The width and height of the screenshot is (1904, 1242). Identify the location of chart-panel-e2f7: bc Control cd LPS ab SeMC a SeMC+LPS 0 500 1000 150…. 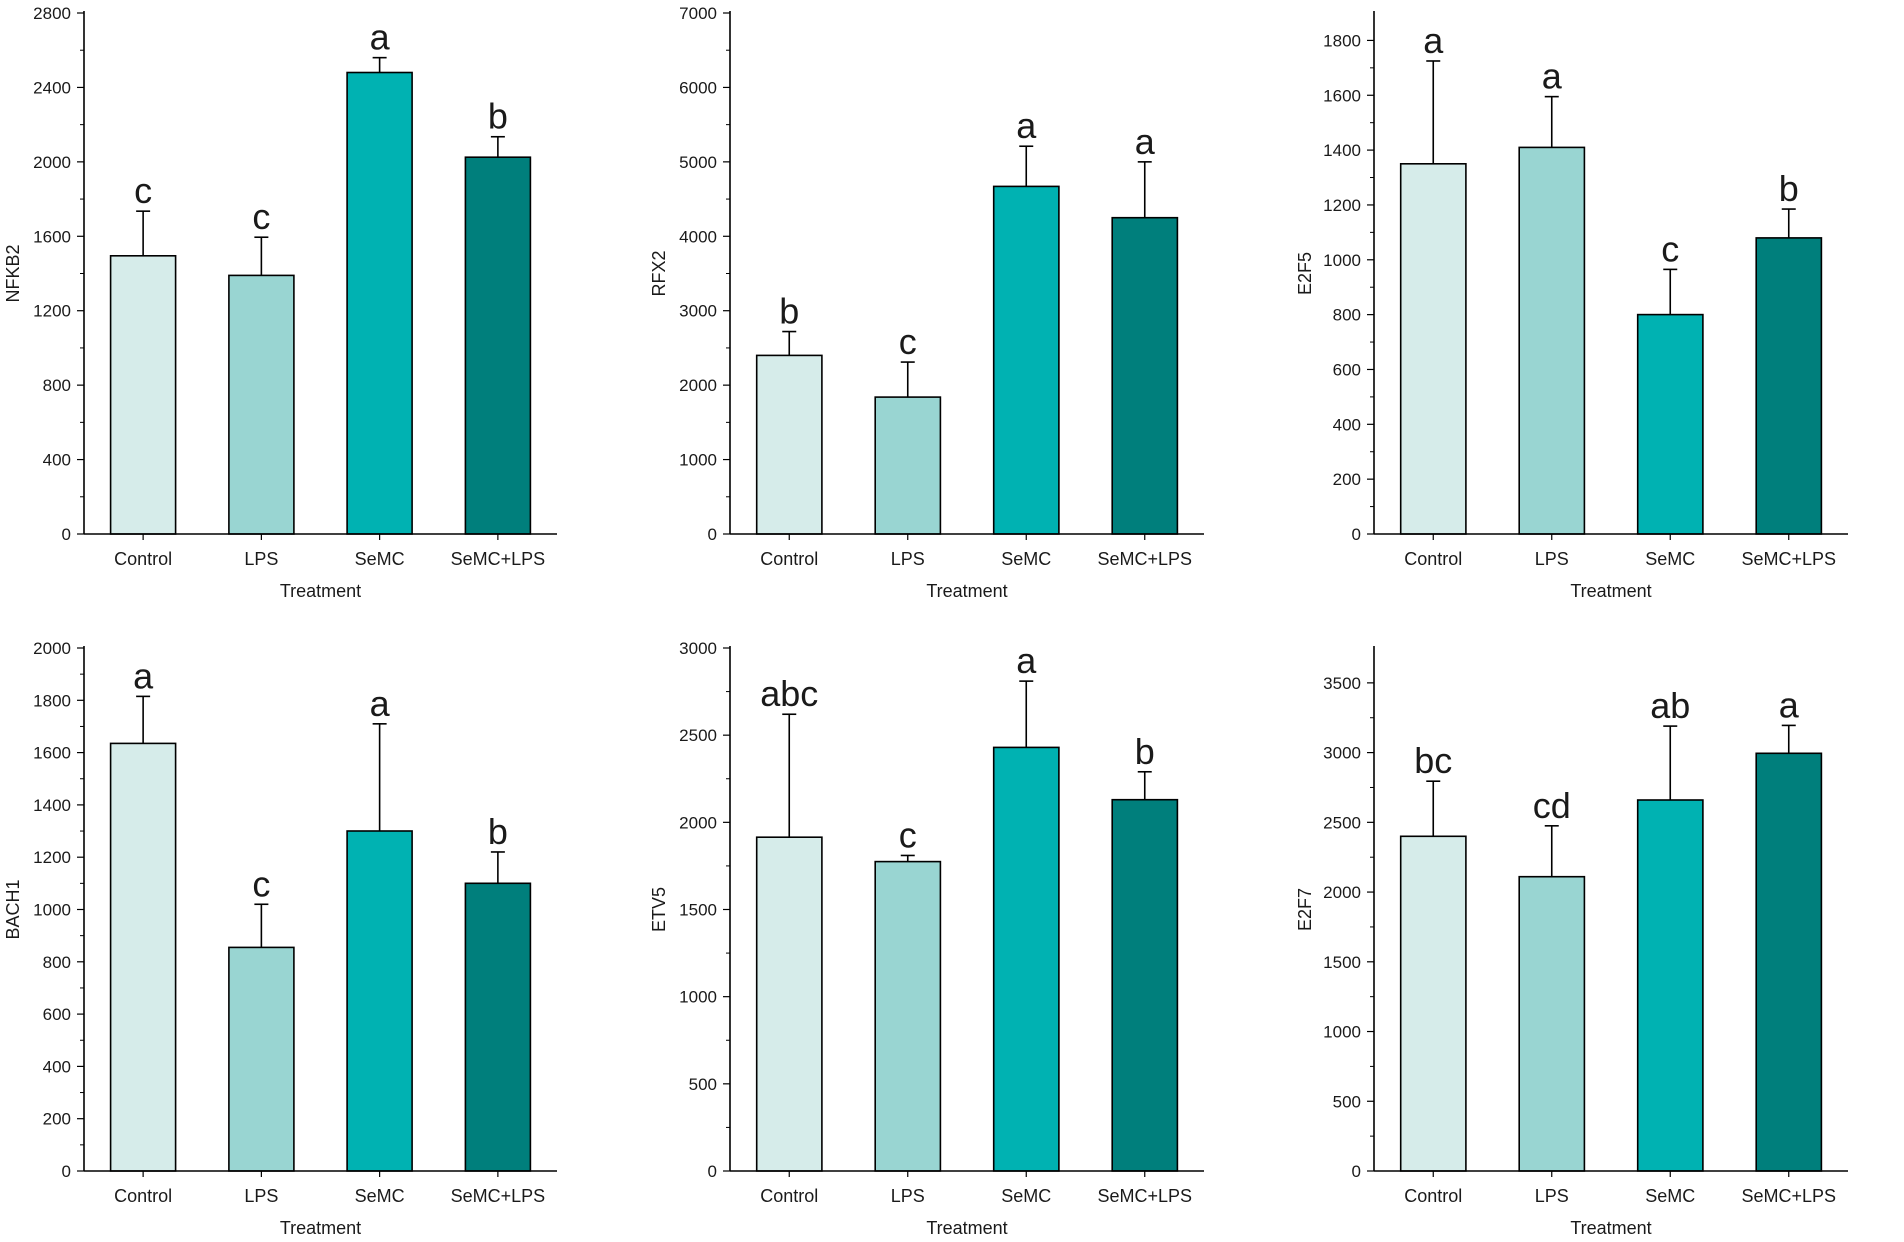
(1571, 942).